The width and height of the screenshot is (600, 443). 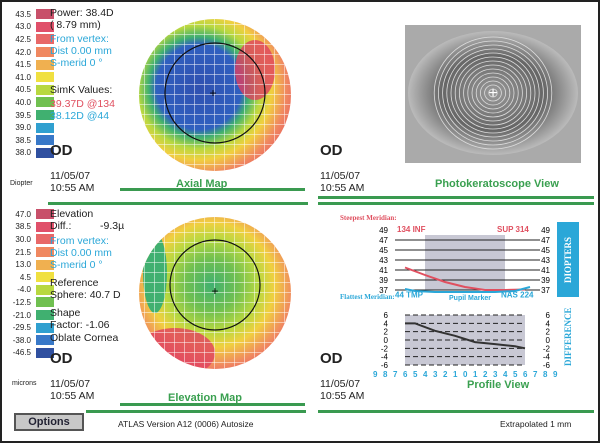 What do you see at coordinates (72, 214) in the screenshot?
I see `elevation-label: Elevation` at bounding box center [72, 214].